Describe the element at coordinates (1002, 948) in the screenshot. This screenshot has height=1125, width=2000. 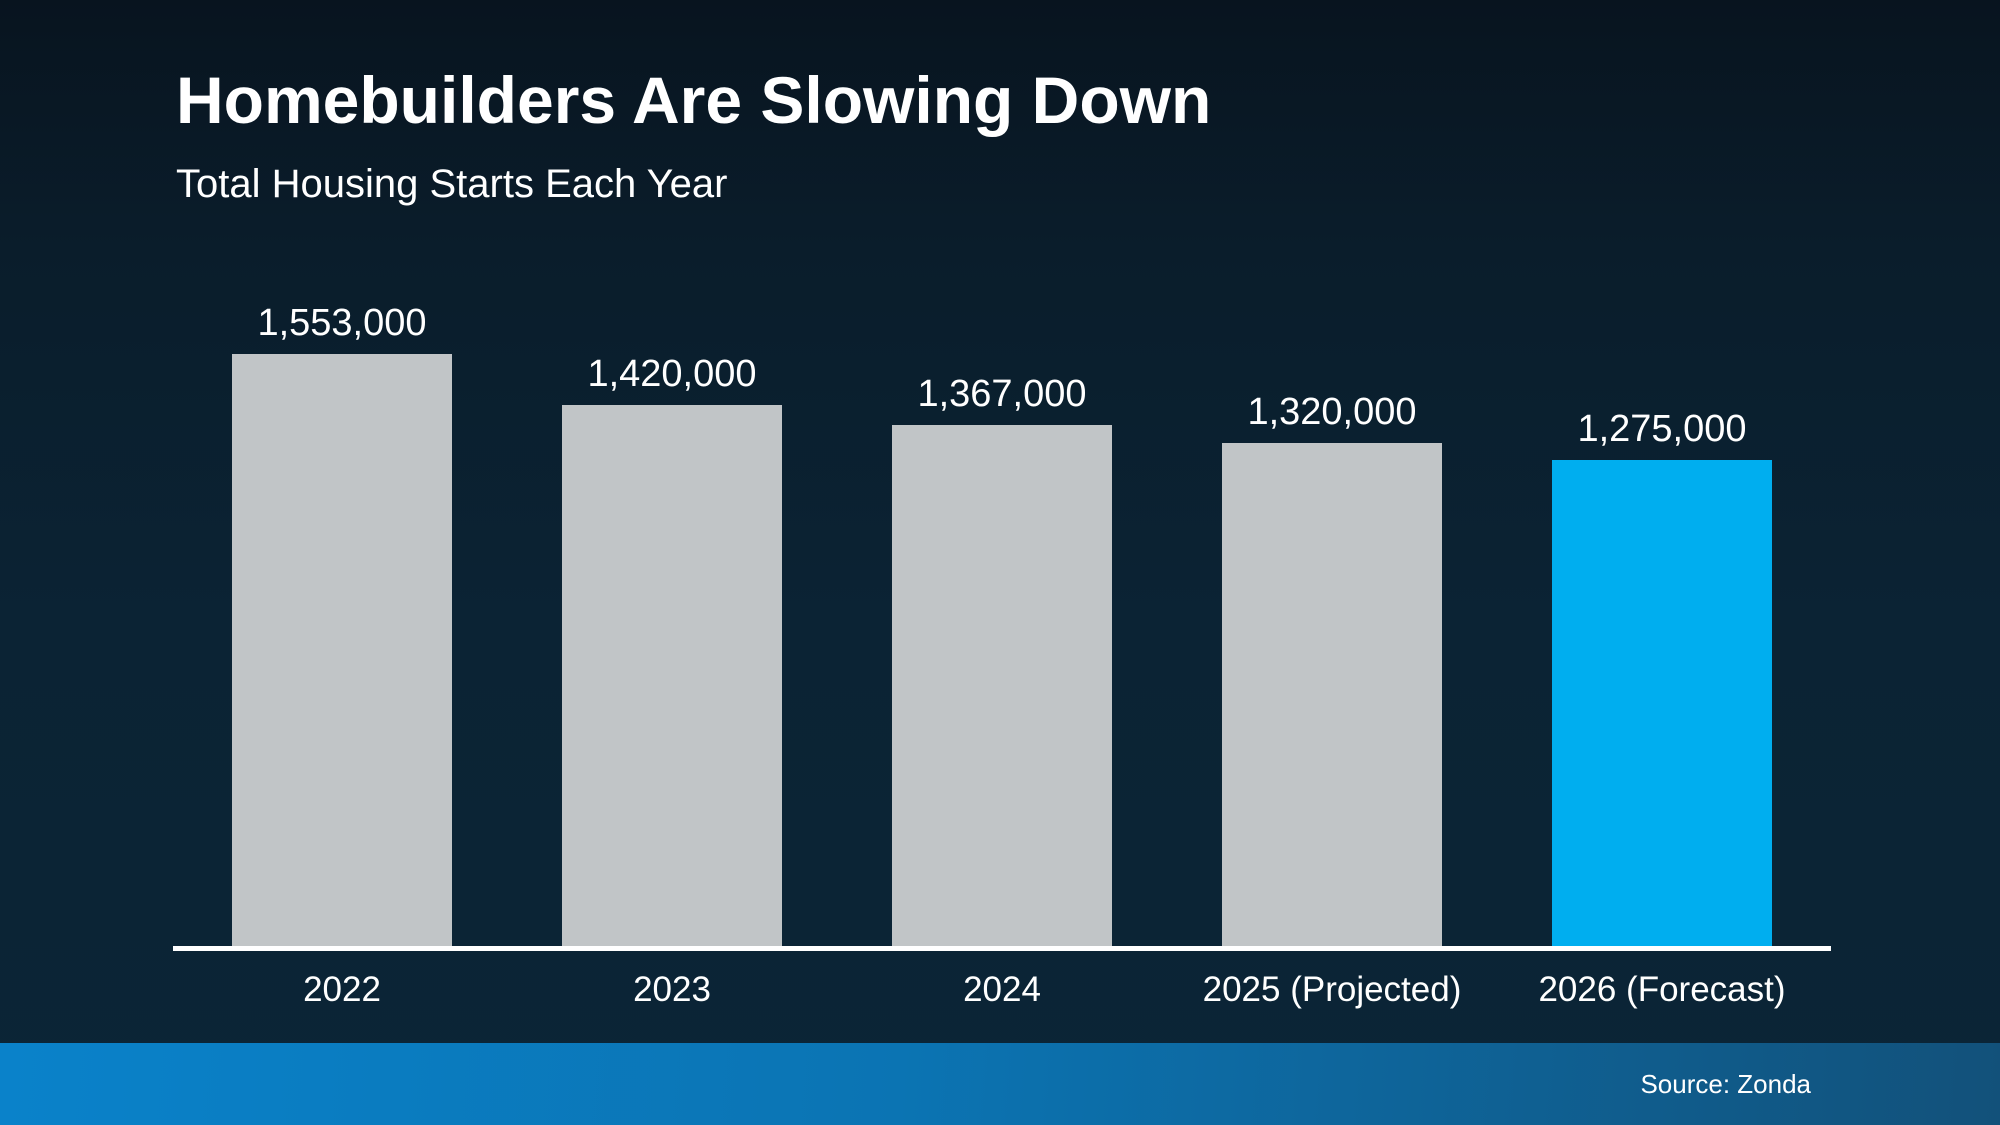
I see `x-axis-line` at that location.